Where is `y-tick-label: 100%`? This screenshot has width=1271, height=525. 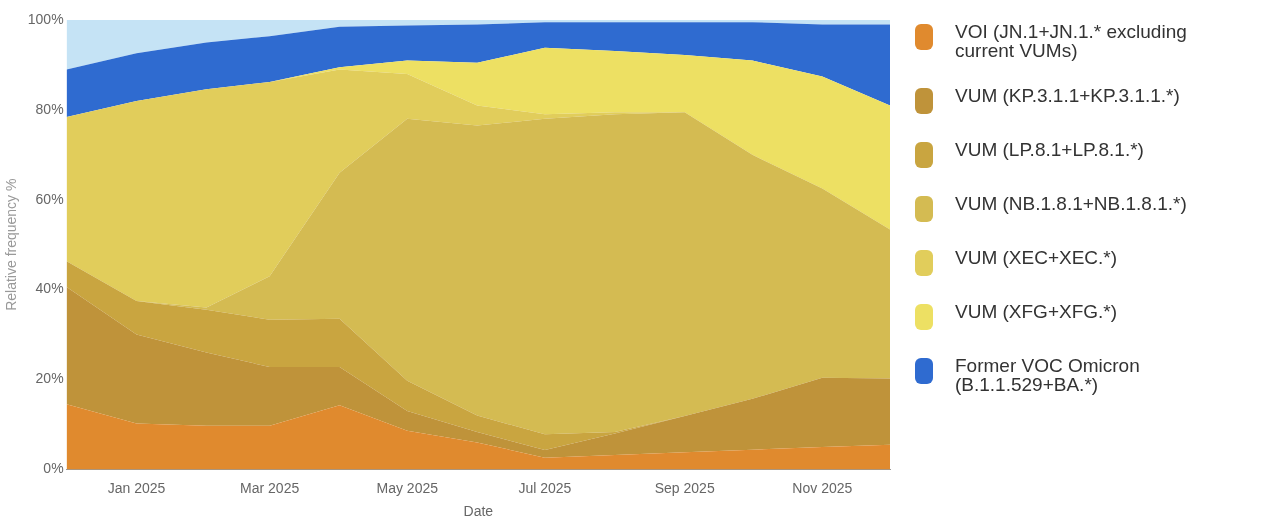
y-tick-label: 100% is located at coordinates (45, 18).